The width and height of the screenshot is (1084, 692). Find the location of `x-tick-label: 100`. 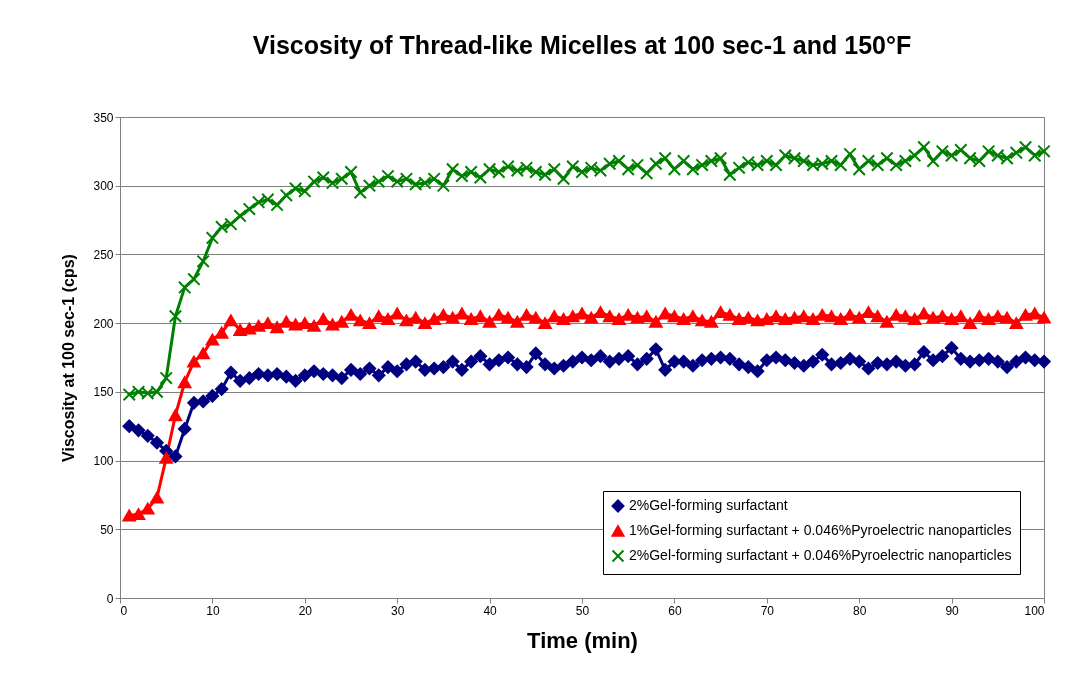

x-tick-label: 100 is located at coordinates (1034, 610).